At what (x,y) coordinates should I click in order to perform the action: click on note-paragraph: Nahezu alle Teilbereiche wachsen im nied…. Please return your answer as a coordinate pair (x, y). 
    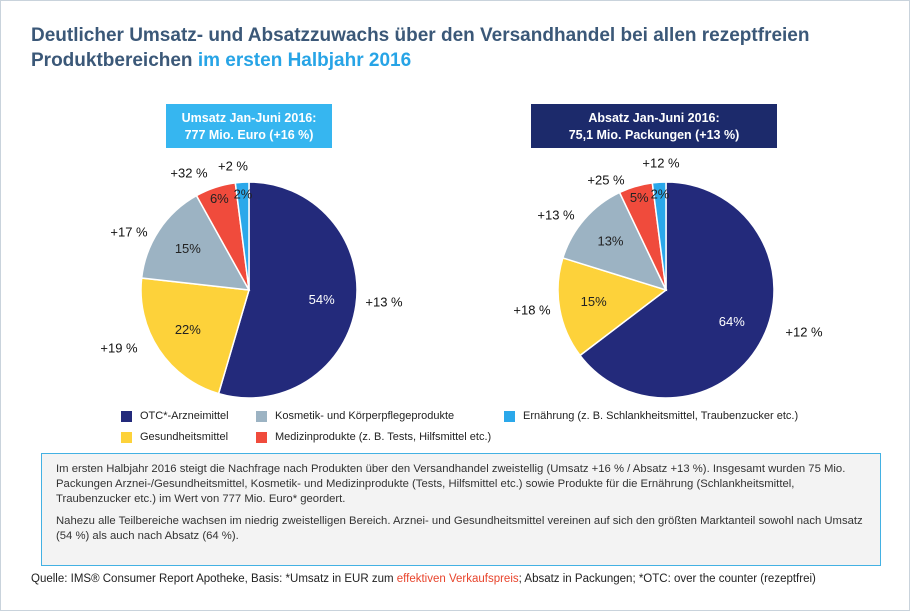
    Looking at the image, I should click on (459, 528).